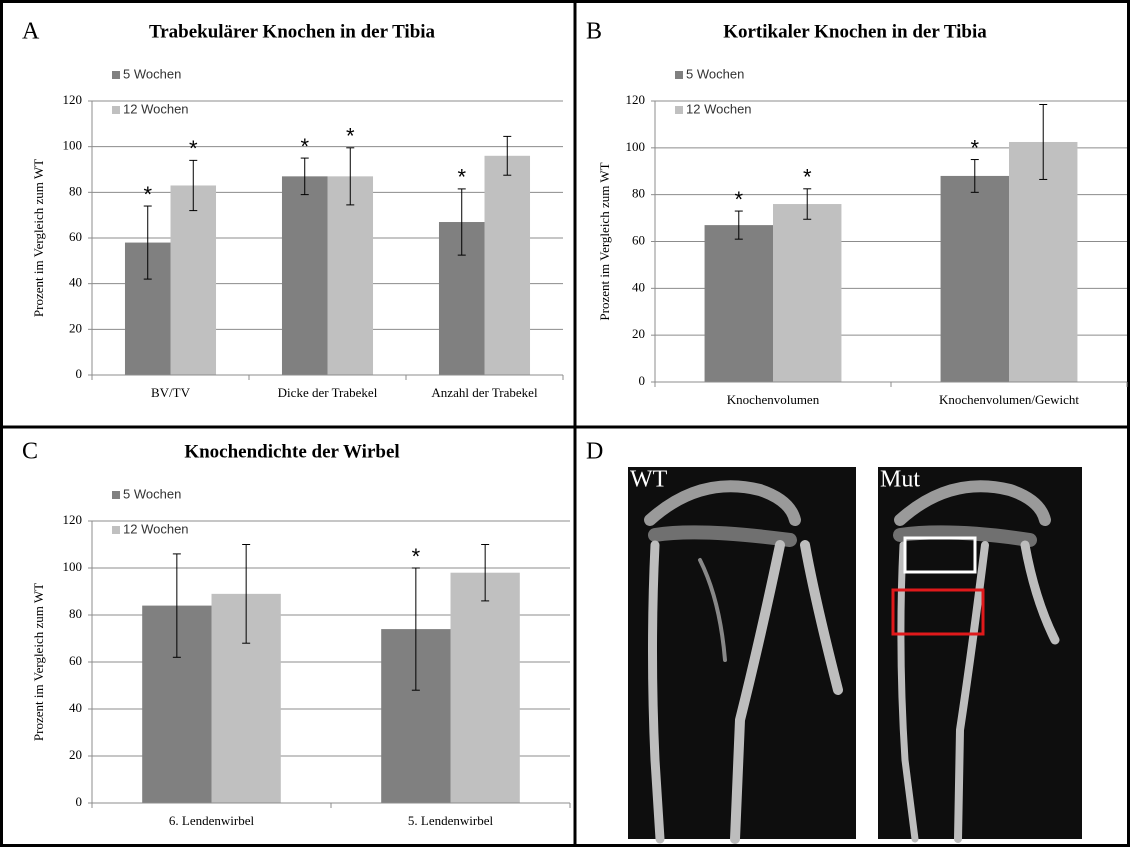 This screenshot has height=847, width=1130. I want to click on roi-cortical, so click(938, 612).